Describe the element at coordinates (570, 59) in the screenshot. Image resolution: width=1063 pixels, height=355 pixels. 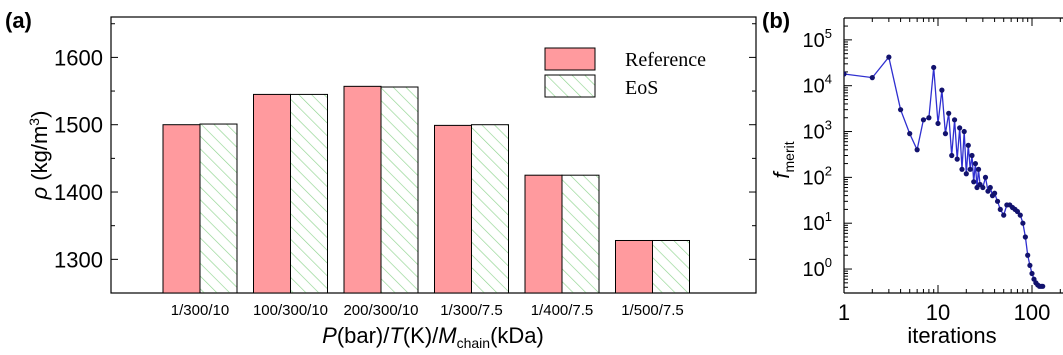
I see `legend-swatch-reference` at that location.